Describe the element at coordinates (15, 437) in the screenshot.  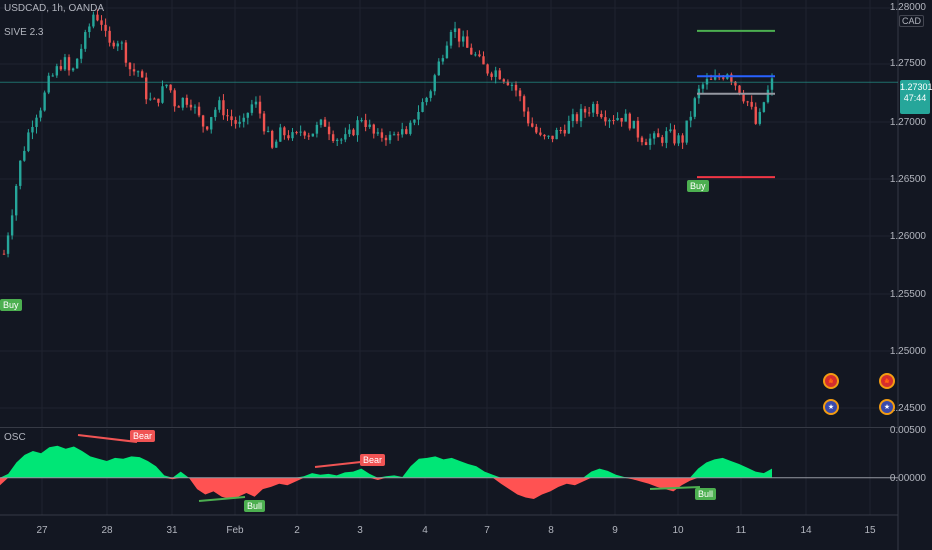
I see `osc-title: OSC` at that location.